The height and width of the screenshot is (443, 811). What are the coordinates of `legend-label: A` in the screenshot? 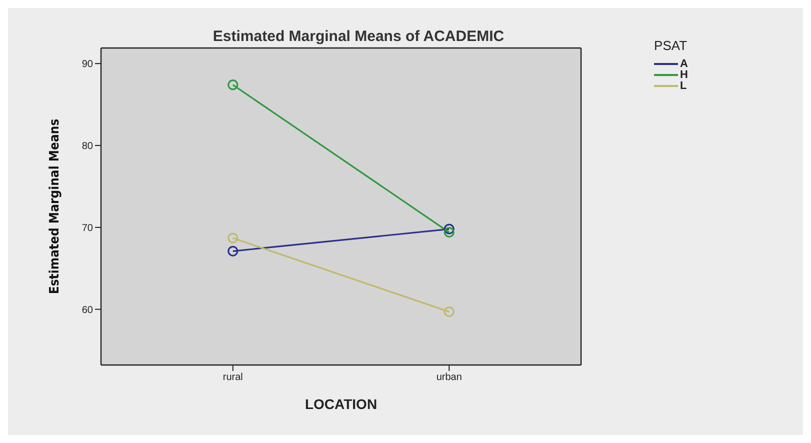 It's located at (684, 64).